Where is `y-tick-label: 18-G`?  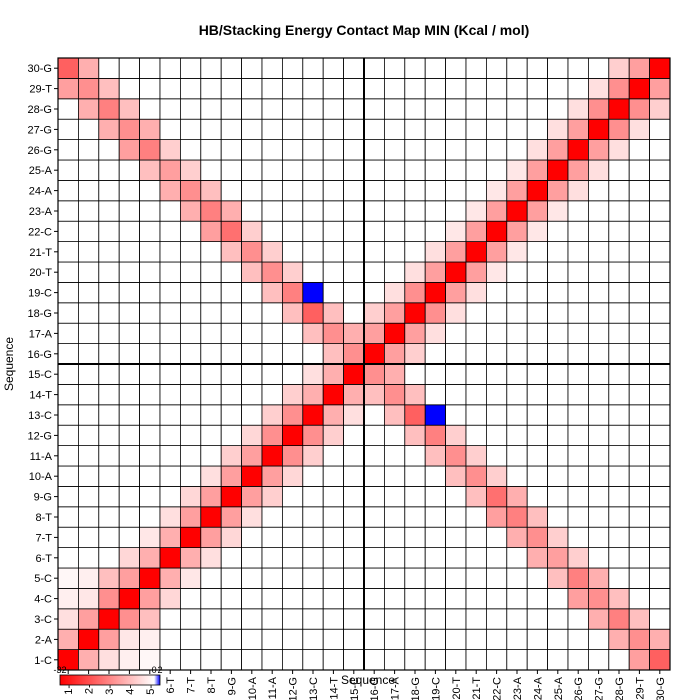 y-tick-label: 18-G is located at coordinates (40, 314).